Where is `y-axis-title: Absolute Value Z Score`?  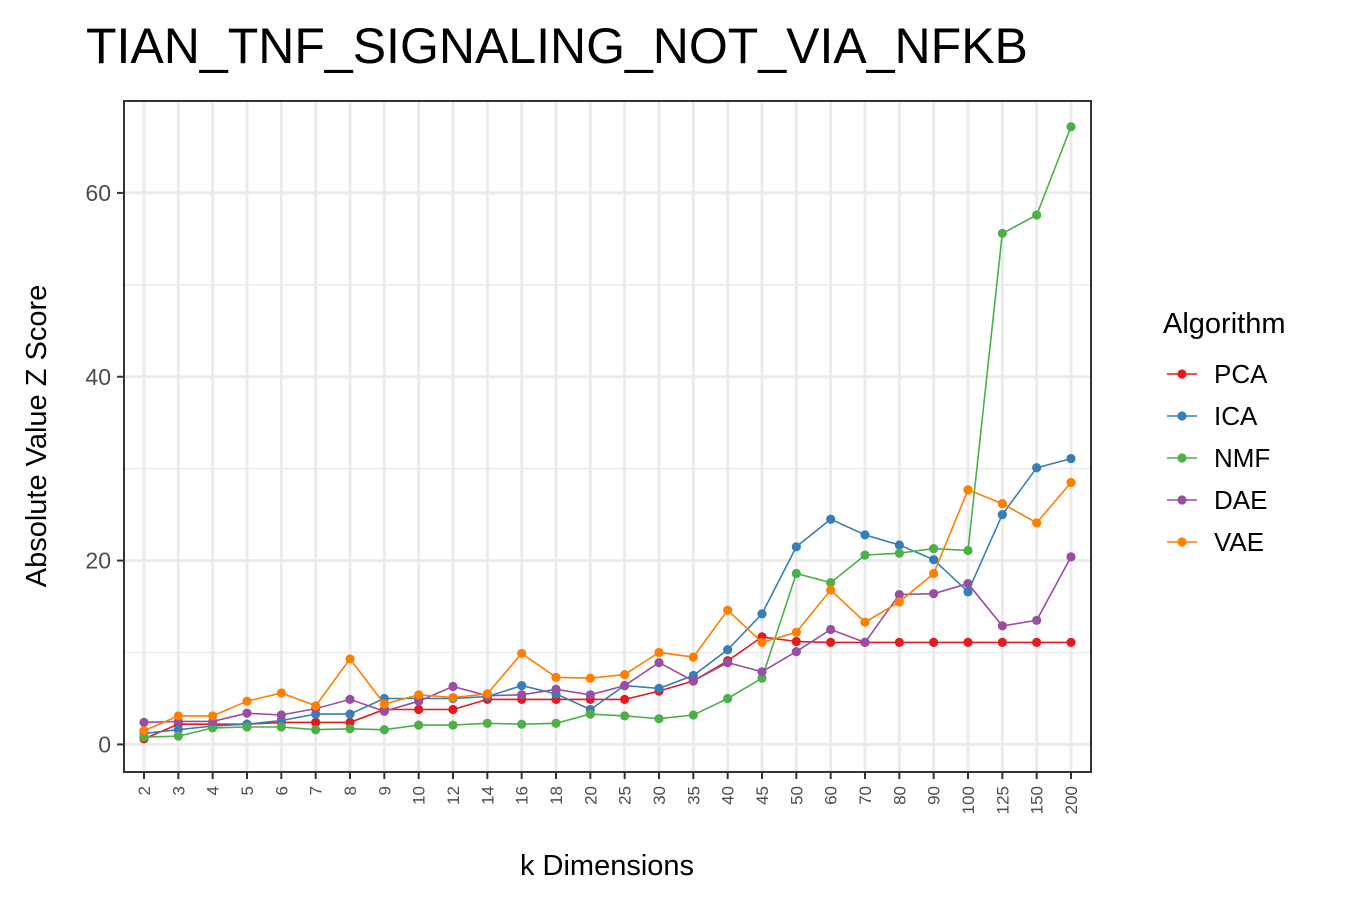 y-axis-title: Absolute Value Z Score is located at coordinates (37, 436).